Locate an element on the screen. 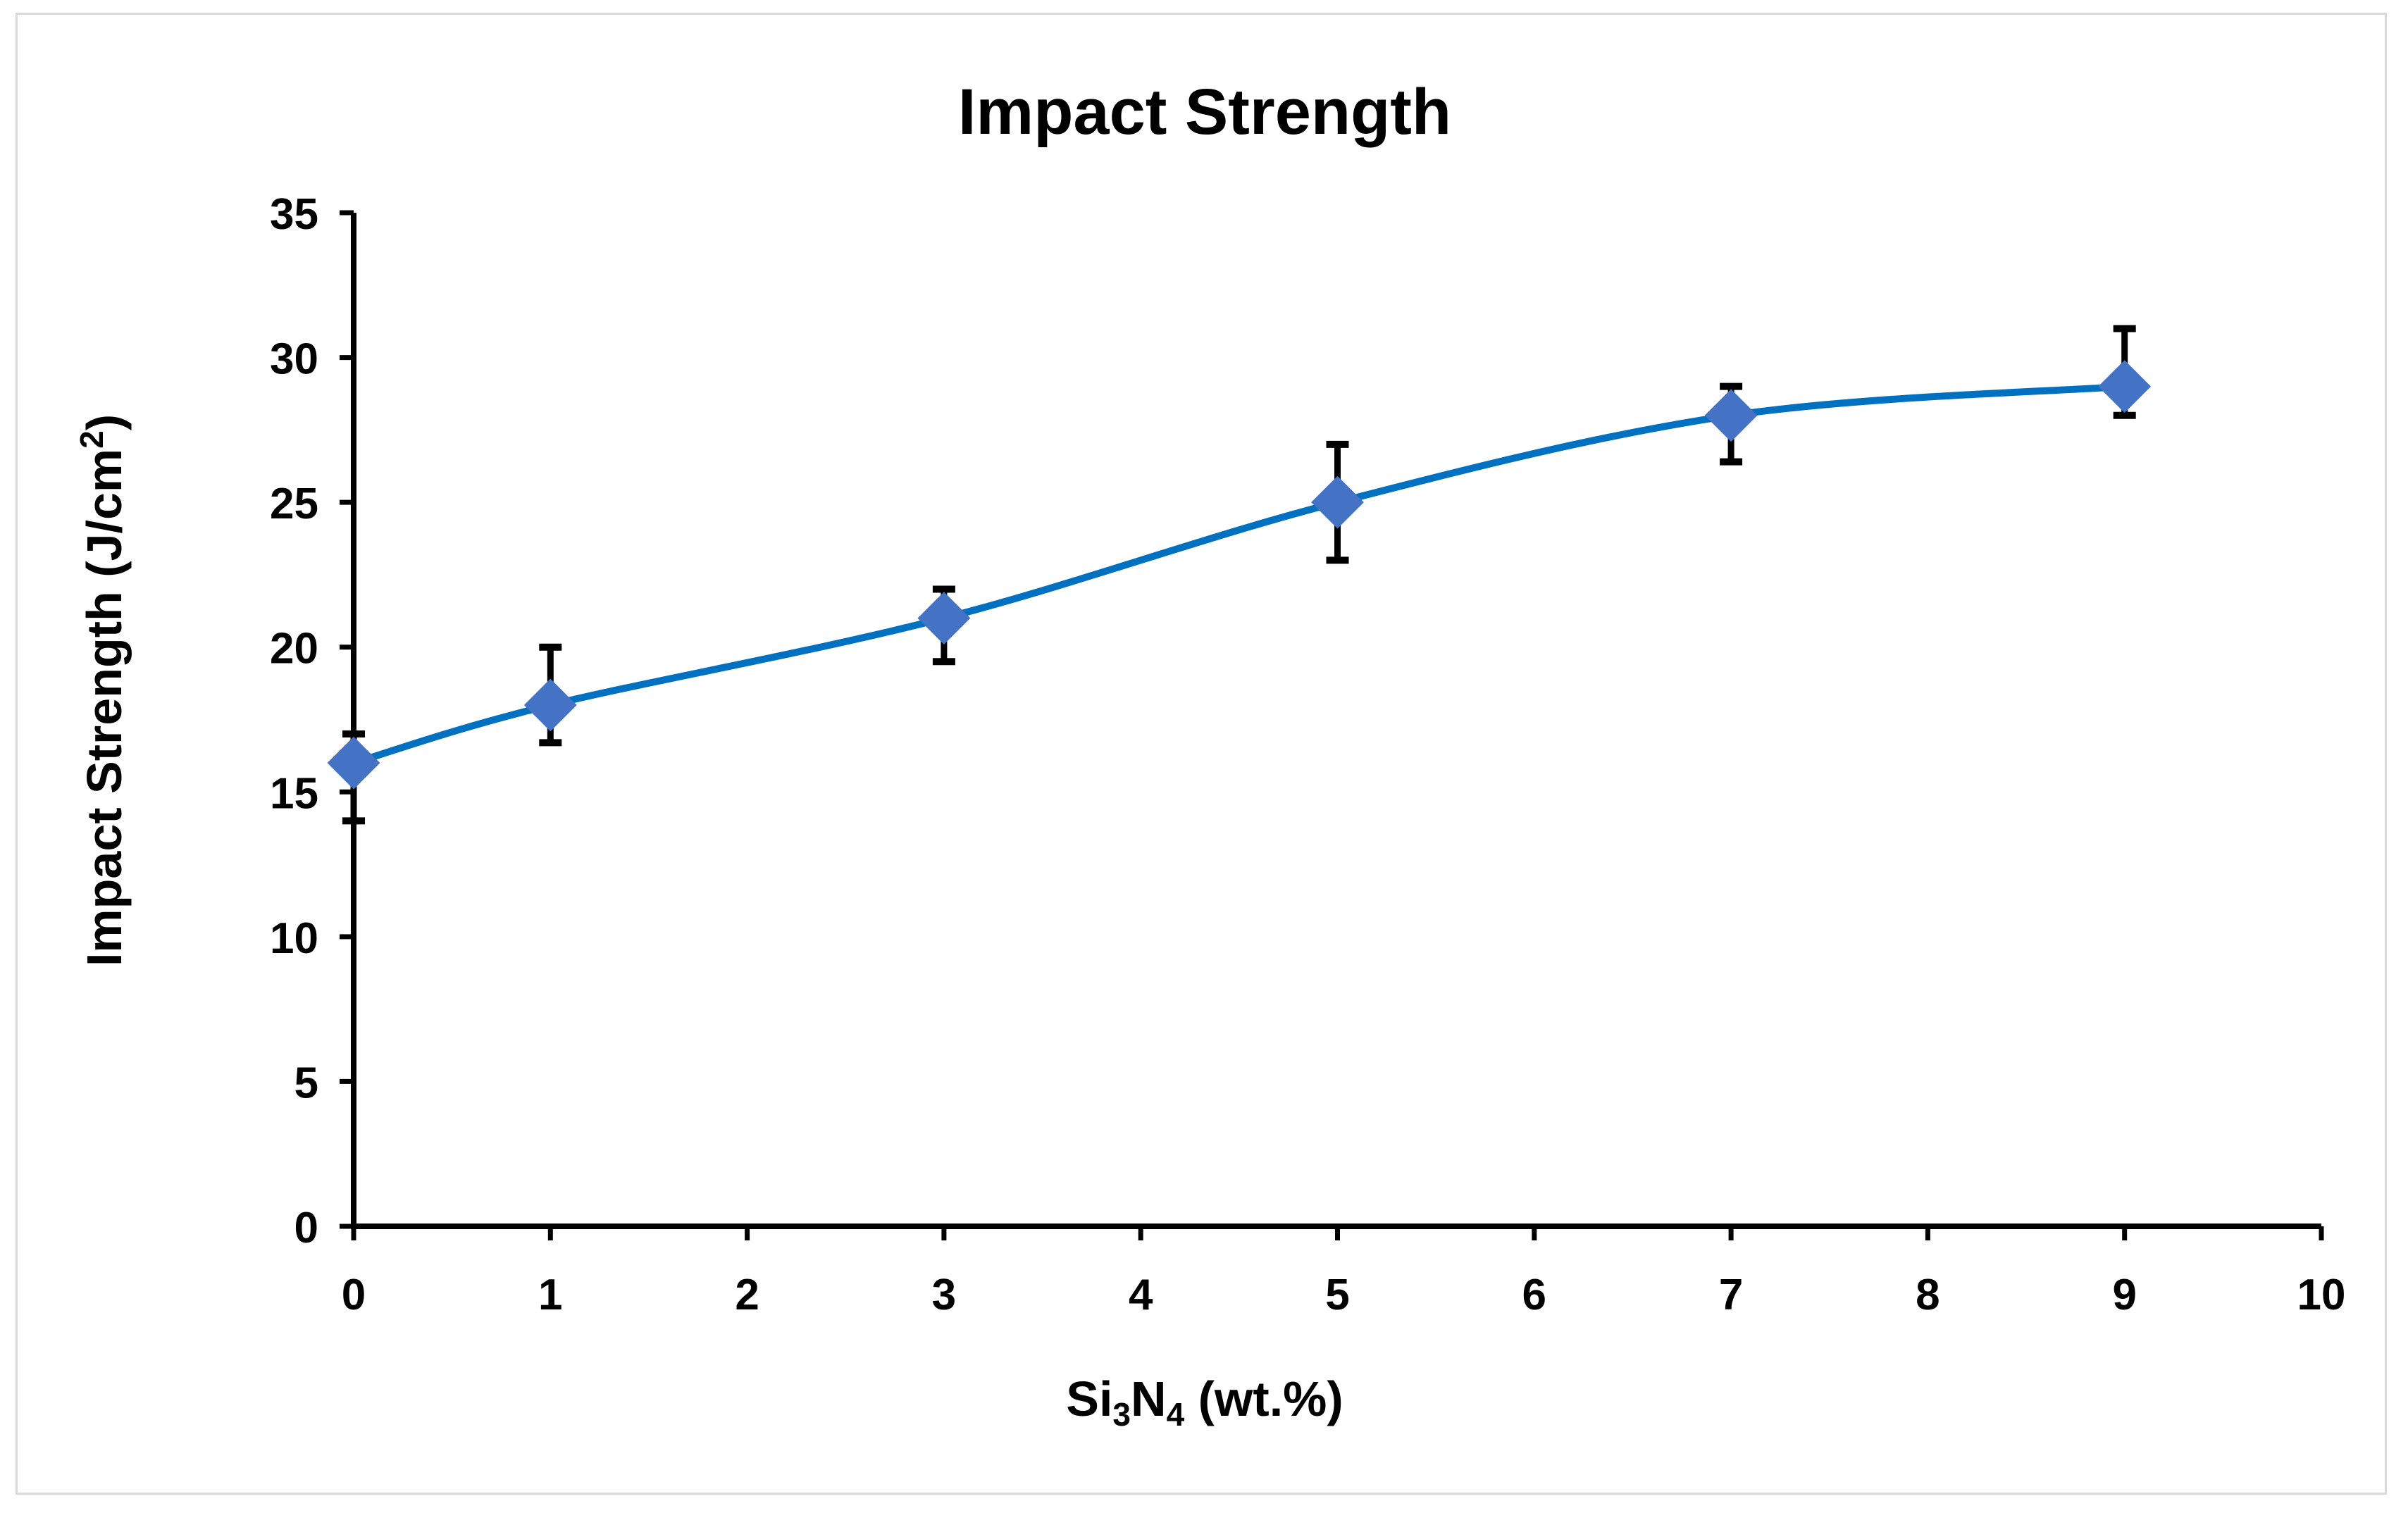 This screenshot has width=2408, height=1513. y-tick-label: 35 is located at coordinates (294, 214).